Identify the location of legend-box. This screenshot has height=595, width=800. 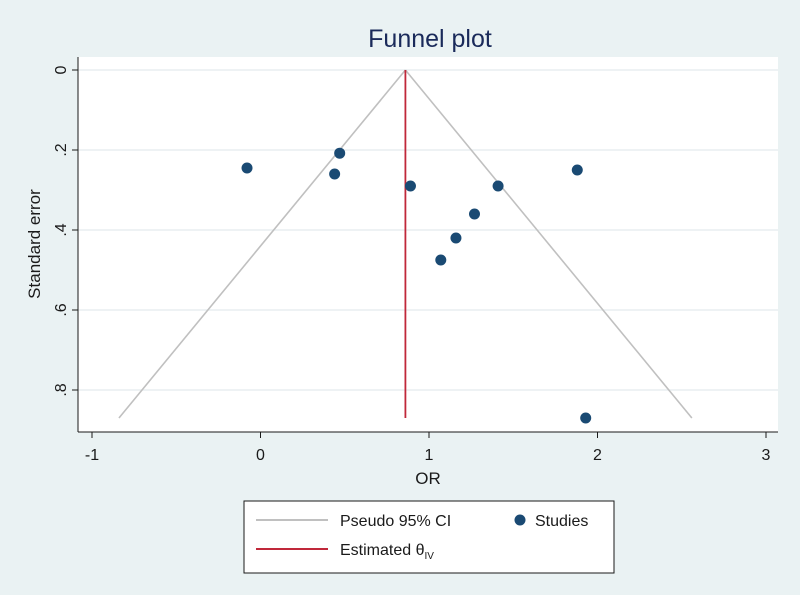
(429, 537).